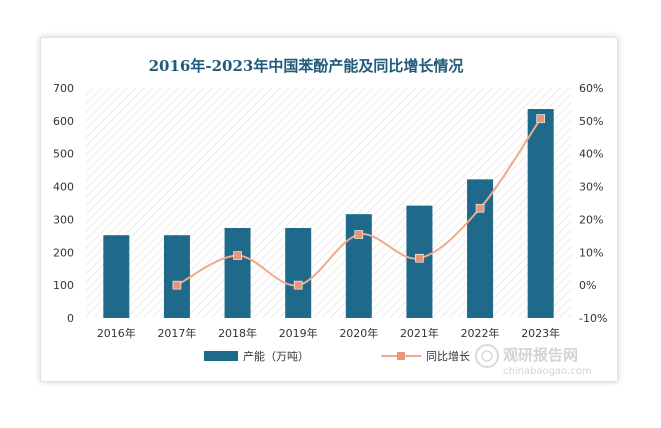  I want to click on x-tick-label: 2018年, so click(237, 333).